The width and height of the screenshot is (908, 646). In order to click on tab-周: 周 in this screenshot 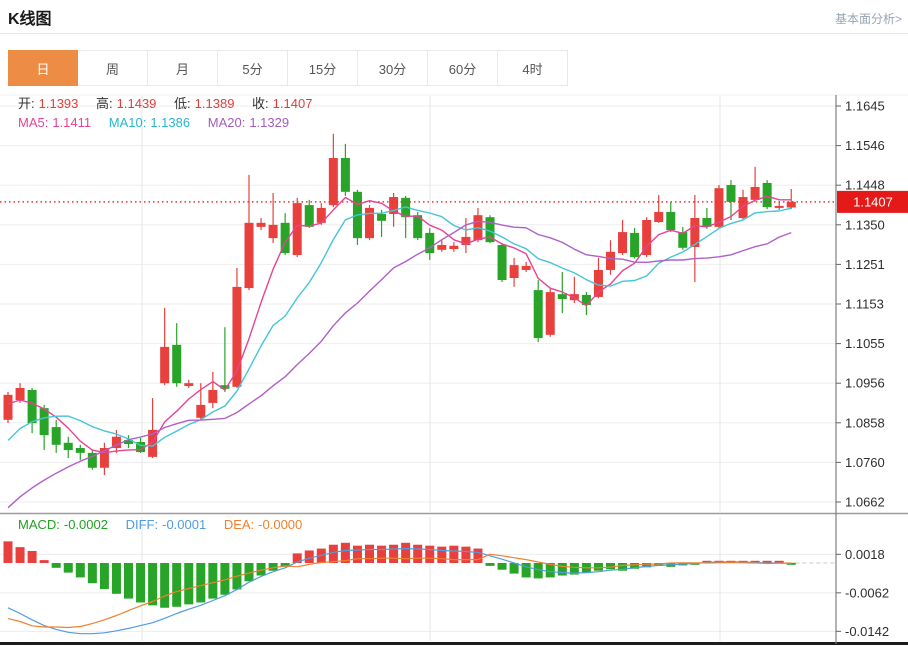, I will do `click(113, 68)`.